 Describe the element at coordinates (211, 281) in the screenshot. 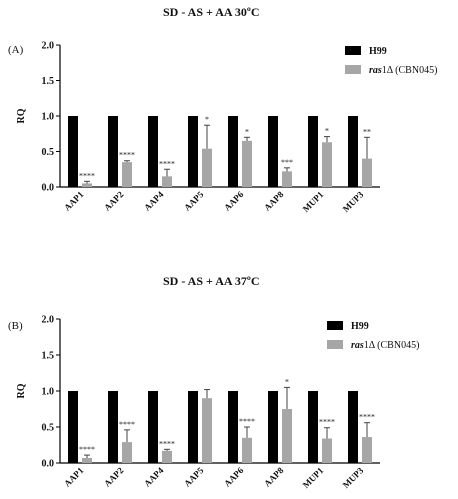

I see `panel-b-title: SD - AS + AA 37ºC` at that location.